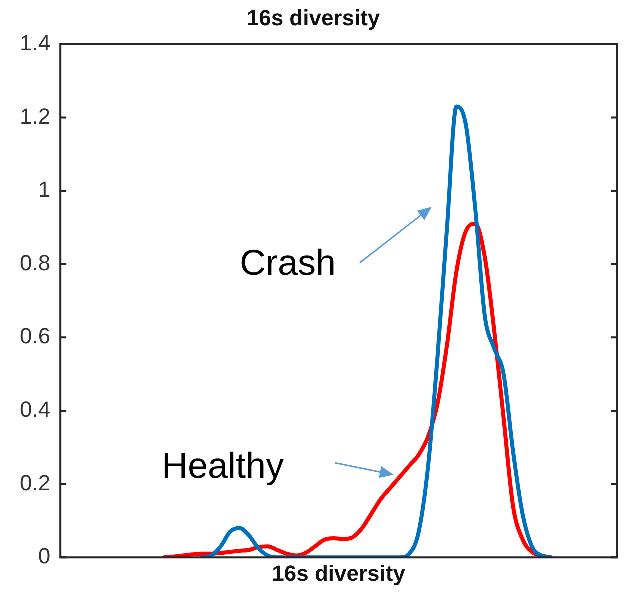 The image size is (625, 592). What do you see at coordinates (313, 17) in the screenshot?
I see `chart-title: 16s diversity` at bounding box center [313, 17].